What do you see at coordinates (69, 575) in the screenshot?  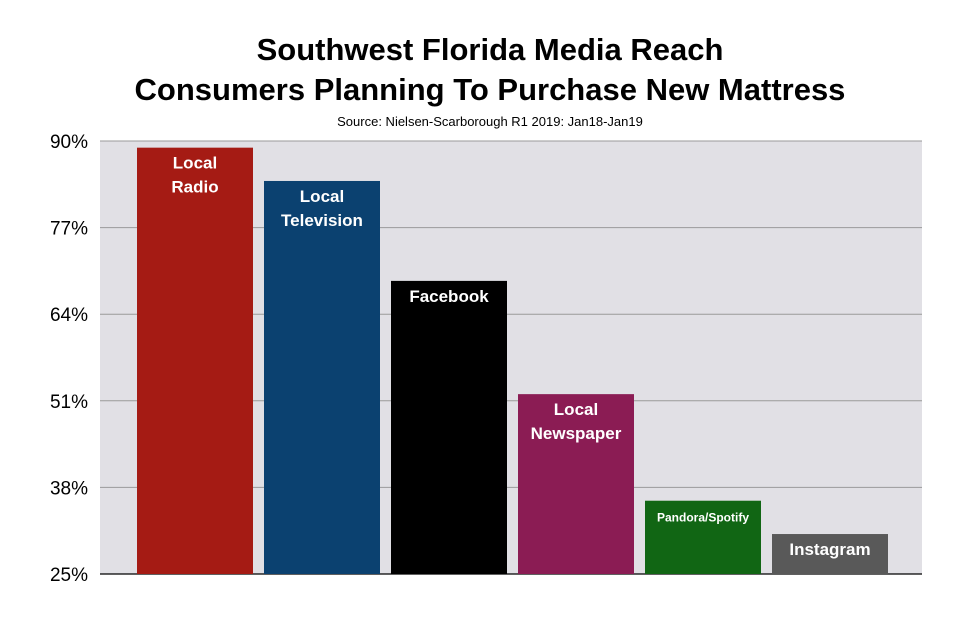 I see `y-tick-label: 25%` at bounding box center [69, 575].